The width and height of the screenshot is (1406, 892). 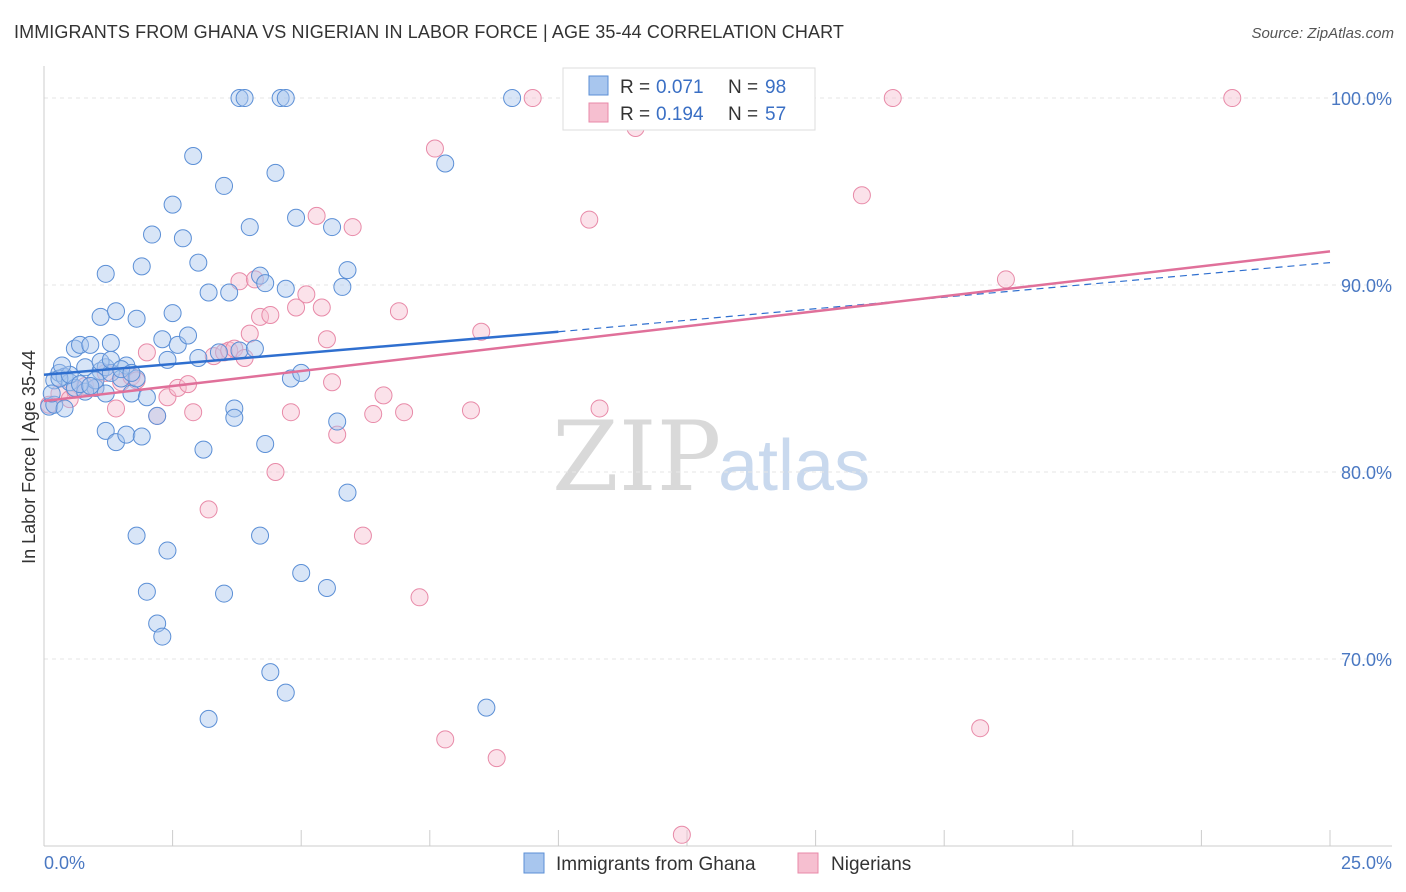 What do you see at coordinates (598, 85) in the screenshot?
I see `legend-swatch-ghana` at bounding box center [598, 85].